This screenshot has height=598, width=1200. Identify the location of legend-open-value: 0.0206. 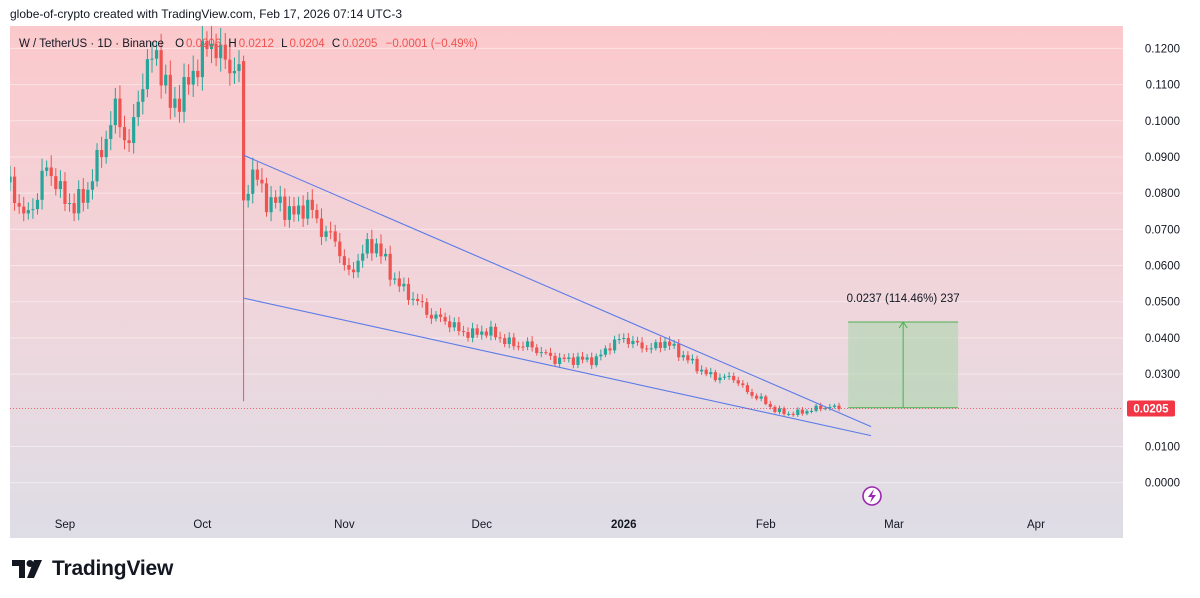
(203, 44).